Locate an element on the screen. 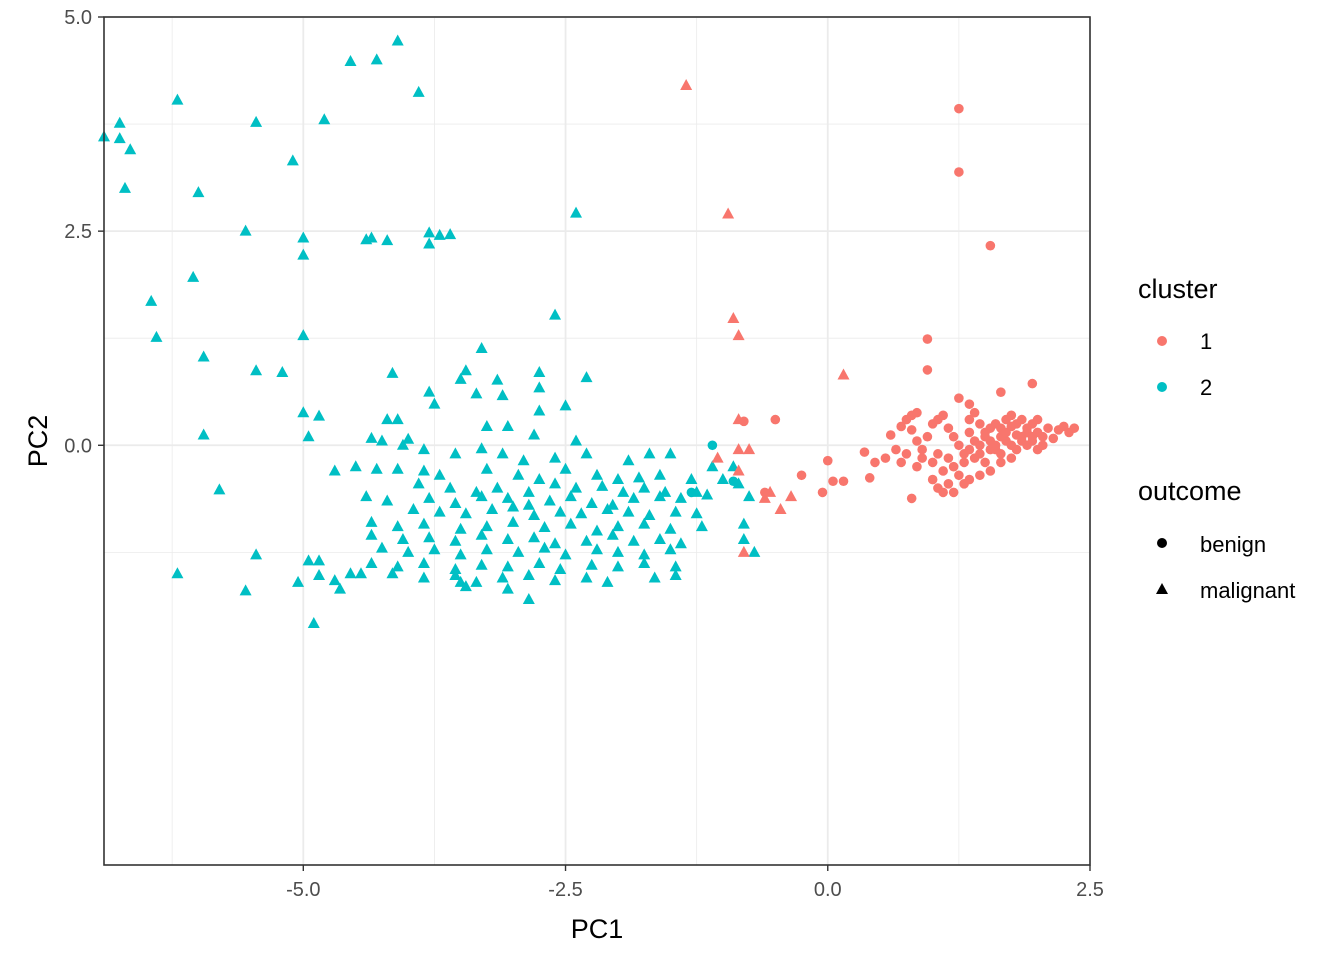  legend-malignant-label: malignant is located at coordinates (1247, 590).